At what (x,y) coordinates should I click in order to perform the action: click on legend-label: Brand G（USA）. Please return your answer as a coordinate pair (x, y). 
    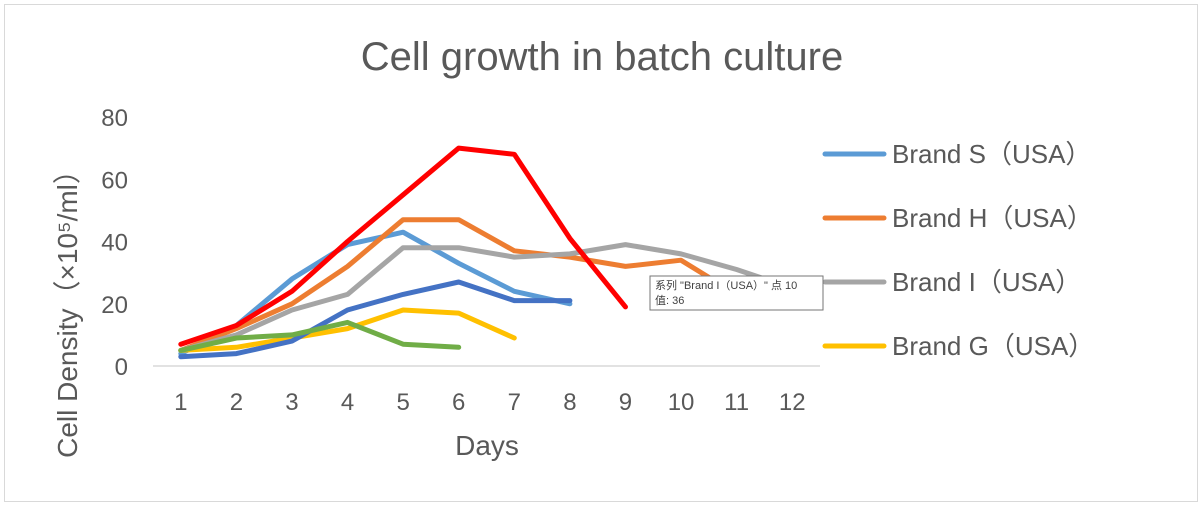
    Looking at the image, I should click on (993, 346).